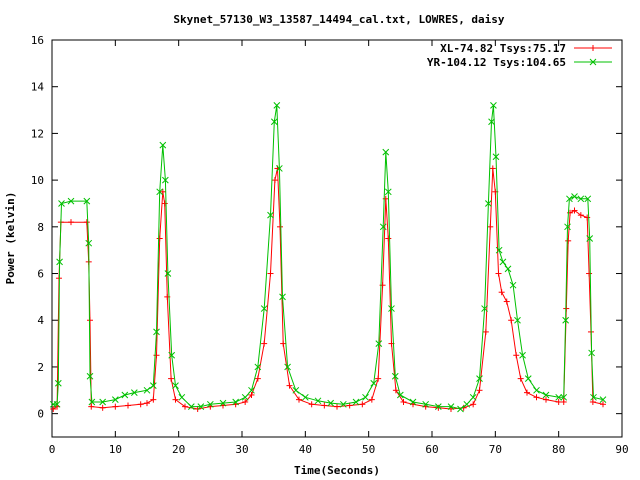 The height and width of the screenshot is (480, 640). What do you see at coordinates (10, 238) in the screenshot?
I see `y-axis-label: Power (kelvin)` at bounding box center [10, 238].